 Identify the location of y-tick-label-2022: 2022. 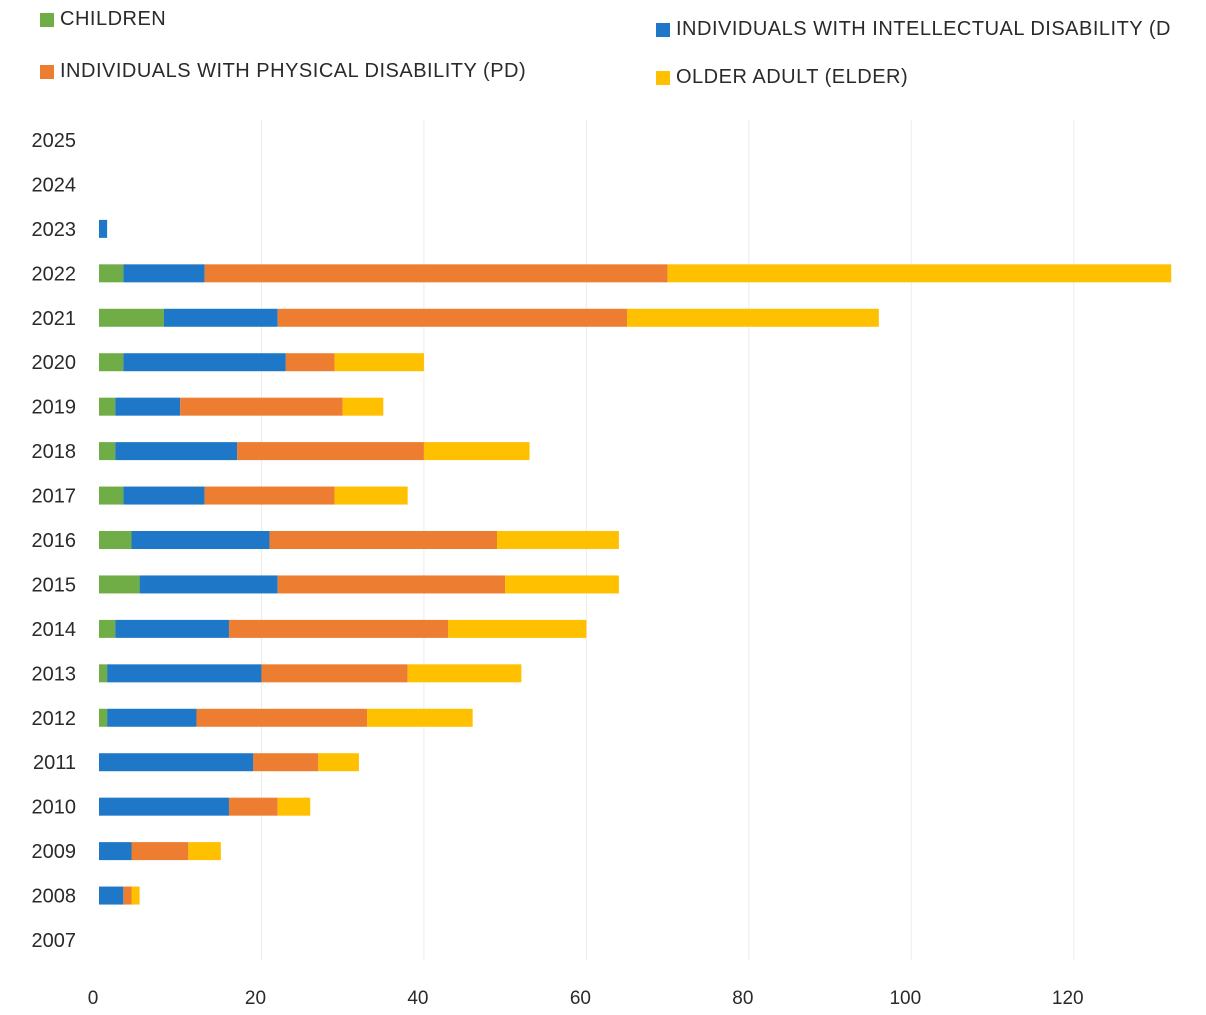
(54, 274).